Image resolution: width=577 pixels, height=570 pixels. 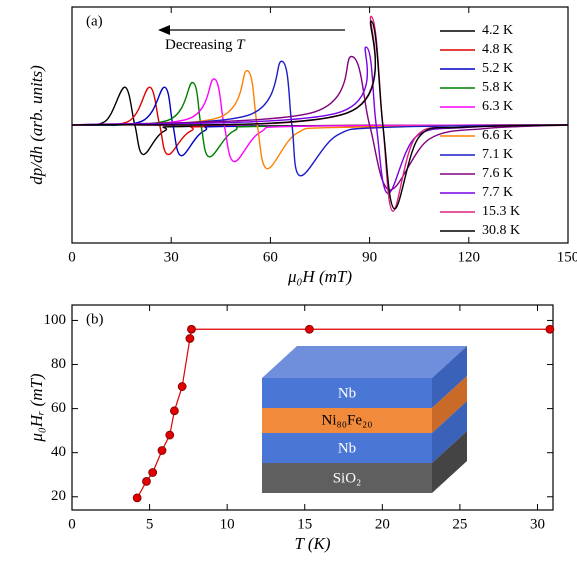 What do you see at coordinates (94, 21) in the screenshot?
I see `panel-label: (a)` at bounding box center [94, 21].